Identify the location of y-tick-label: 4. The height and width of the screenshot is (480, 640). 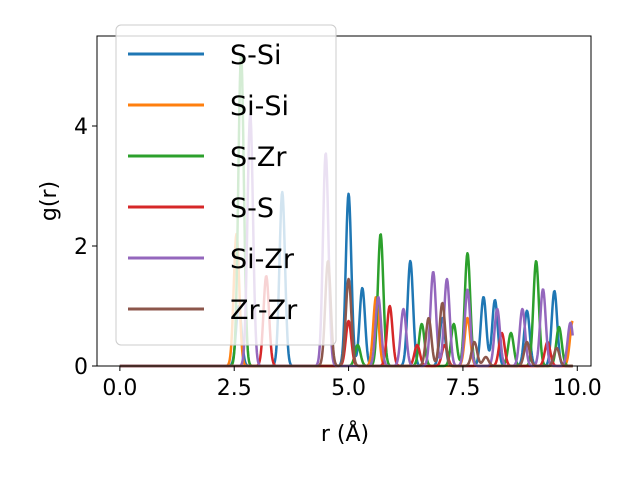
(81, 127).